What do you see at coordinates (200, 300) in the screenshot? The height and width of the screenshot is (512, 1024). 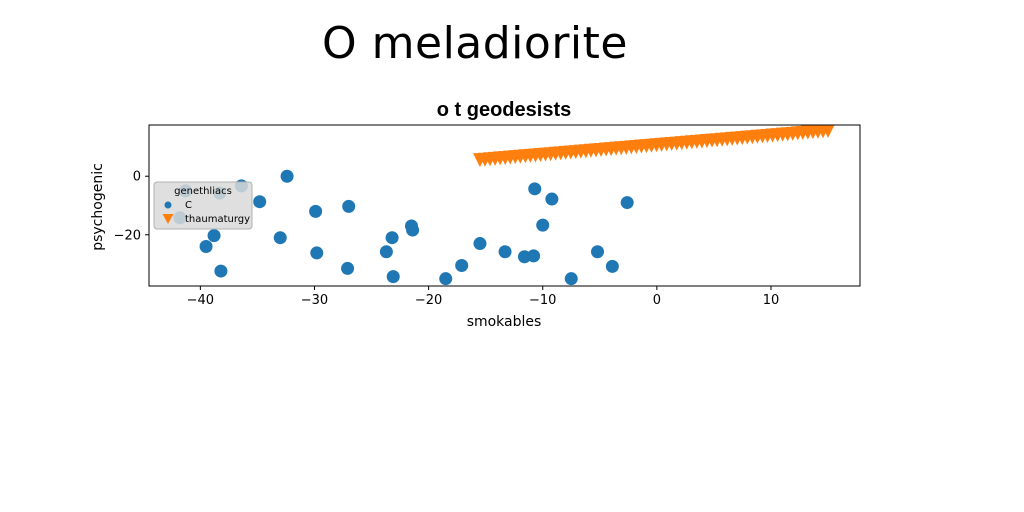 I see `x-tick-label-0: −40` at bounding box center [200, 300].